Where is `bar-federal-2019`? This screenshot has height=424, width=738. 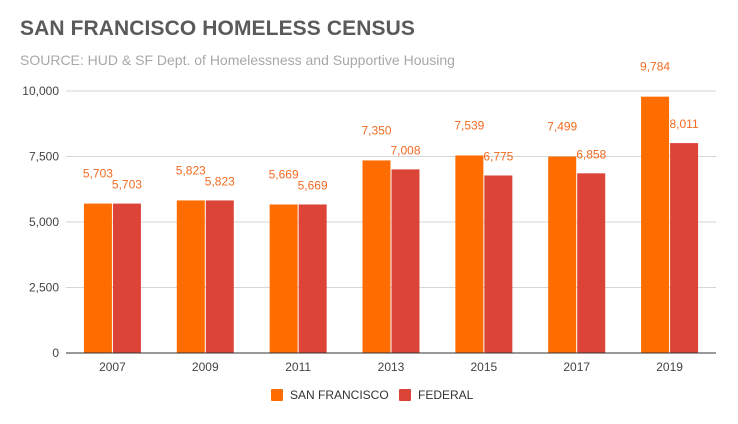
bar-federal-2019 is located at coordinates (684, 248).